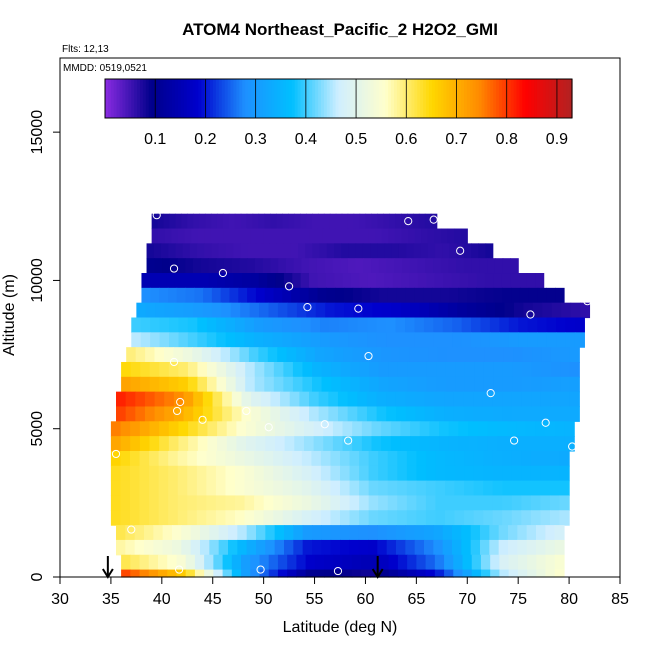  Describe the element at coordinates (108, 573) in the screenshot. I see `flight-arrow-head` at that location.